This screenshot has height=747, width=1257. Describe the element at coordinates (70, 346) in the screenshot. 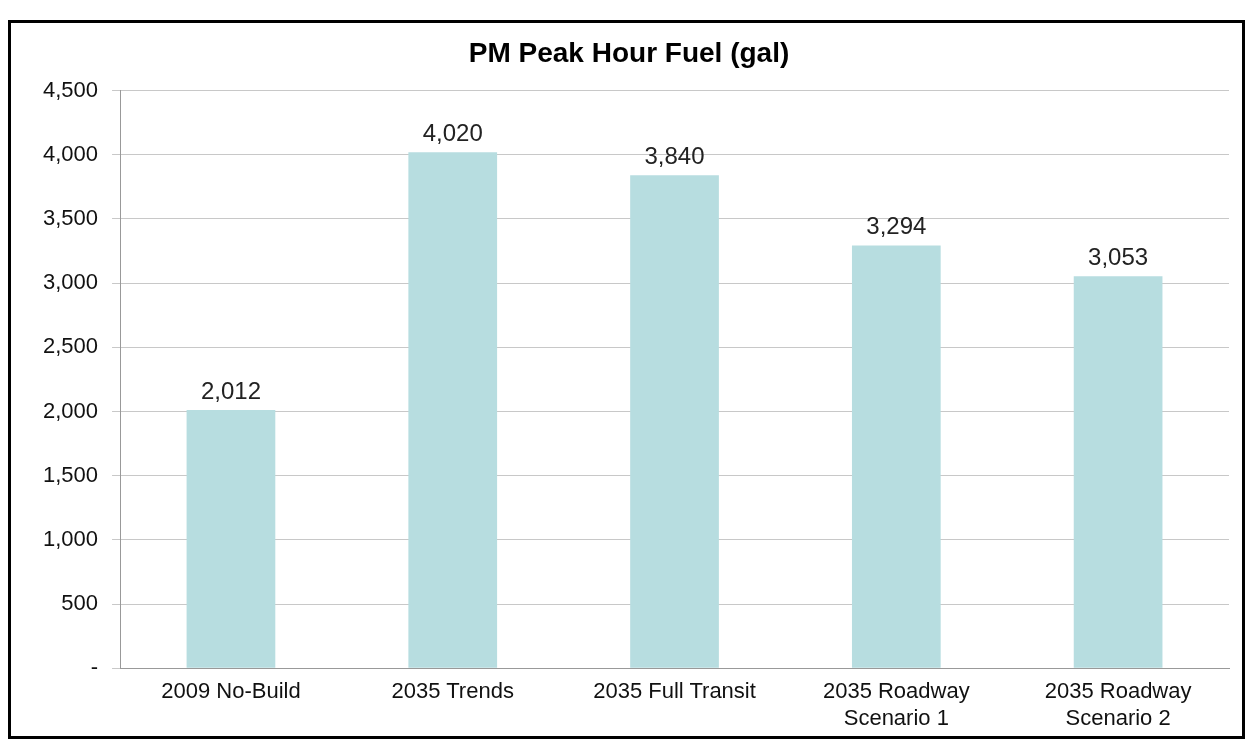

I see `y-tick-label: 2,500` at that location.